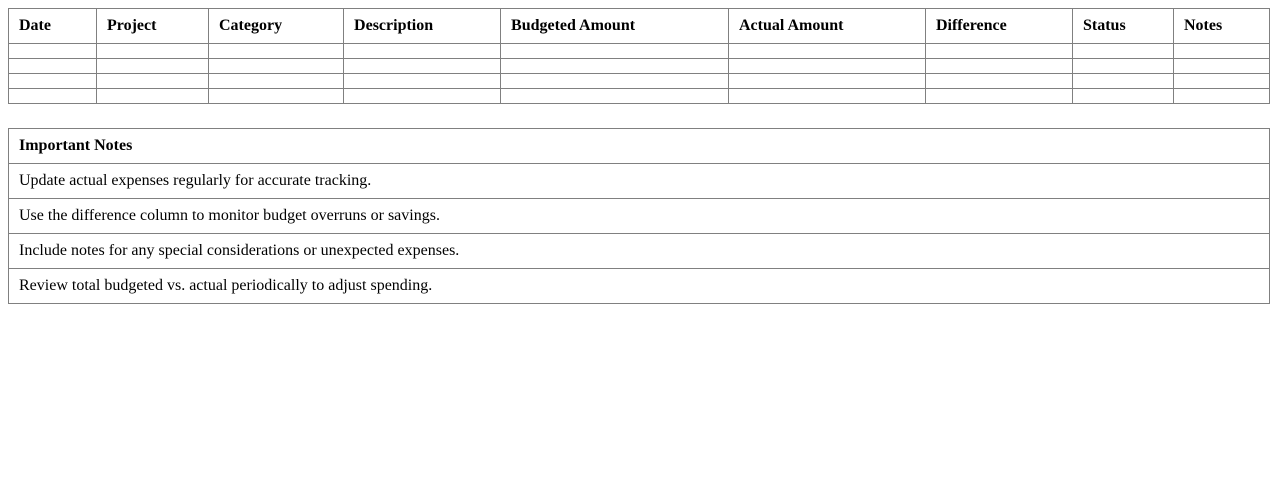  I want to click on column-header-actual-amount: Actual Amount, so click(827, 26).